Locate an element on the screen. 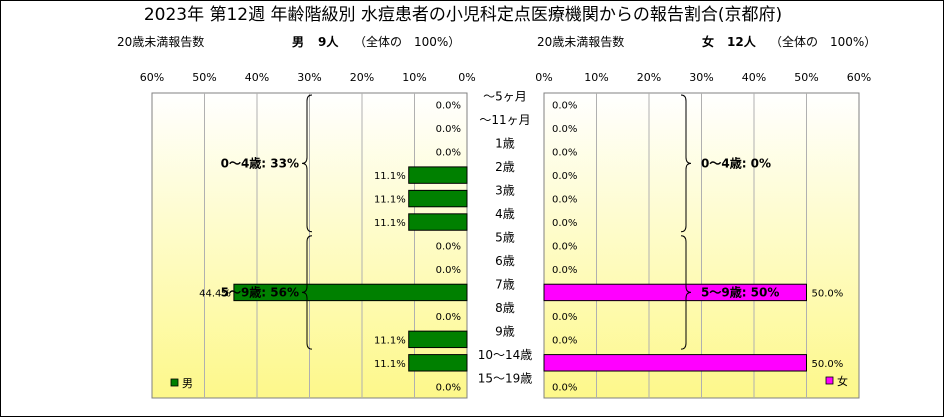 The height and width of the screenshot is (417, 944). left-count: 9人 is located at coordinates (328, 41).